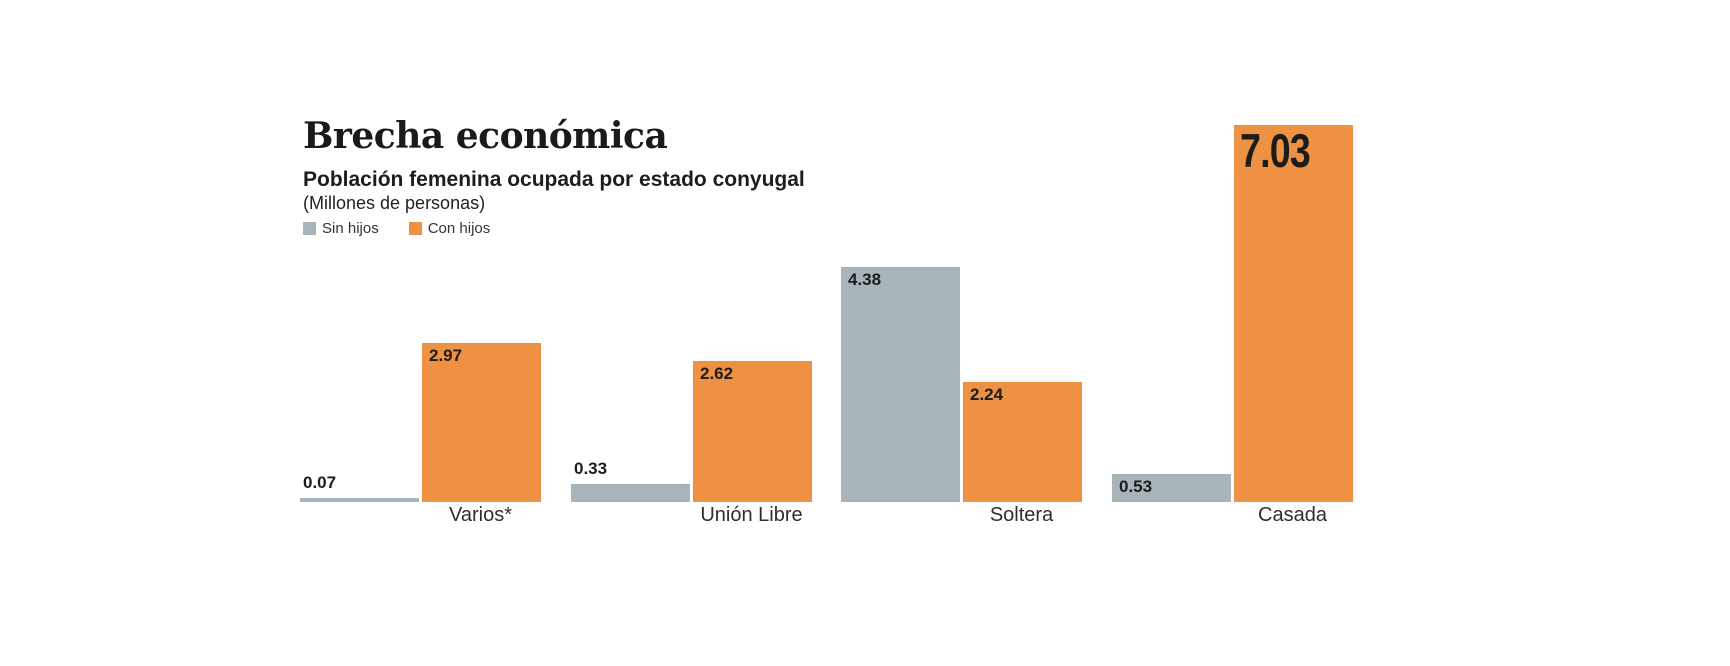 The image size is (1730, 666). Describe the element at coordinates (309, 228) in the screenshot. I see `legend-swatch-sin-hijos` at that location.